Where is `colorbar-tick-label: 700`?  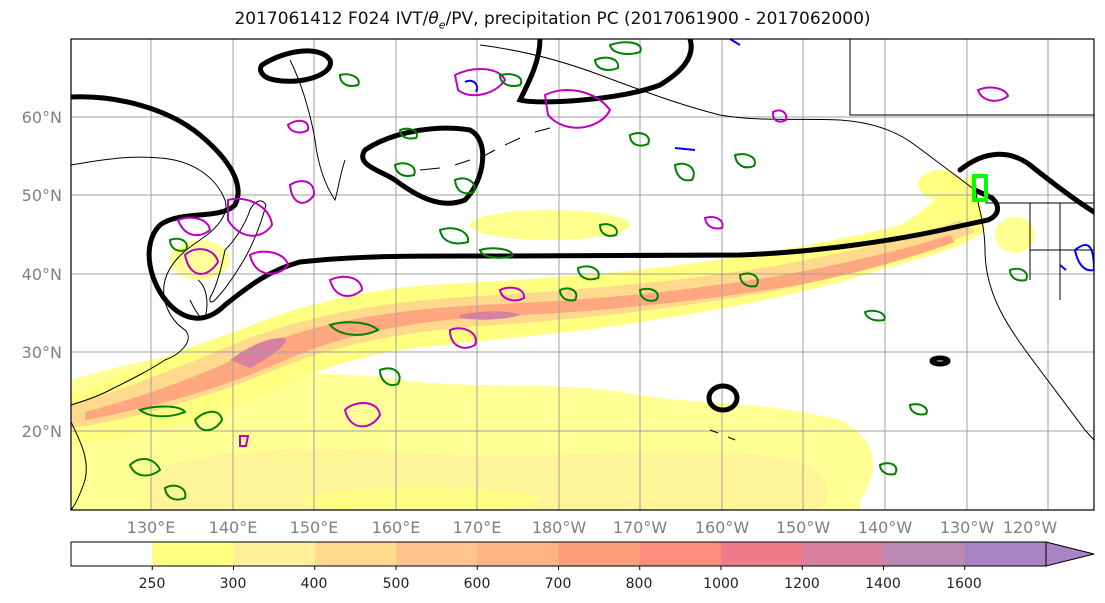 colorbar-tick-label: 700 is located at coordinates (558, 584).